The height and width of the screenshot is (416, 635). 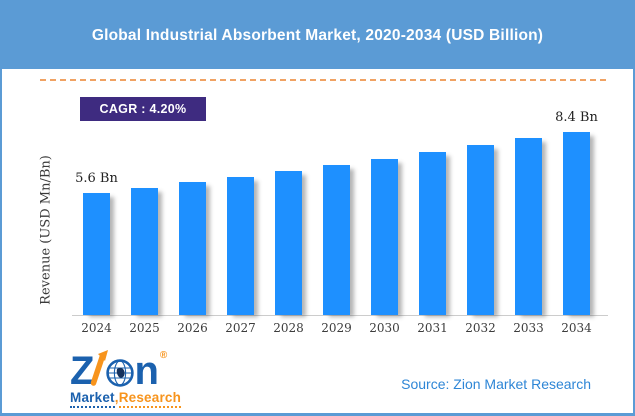 What do you see at coordinates (288, 328) in the screenshot?
I see `x-tick-2028: 2028` at bounding box center [288, 328].